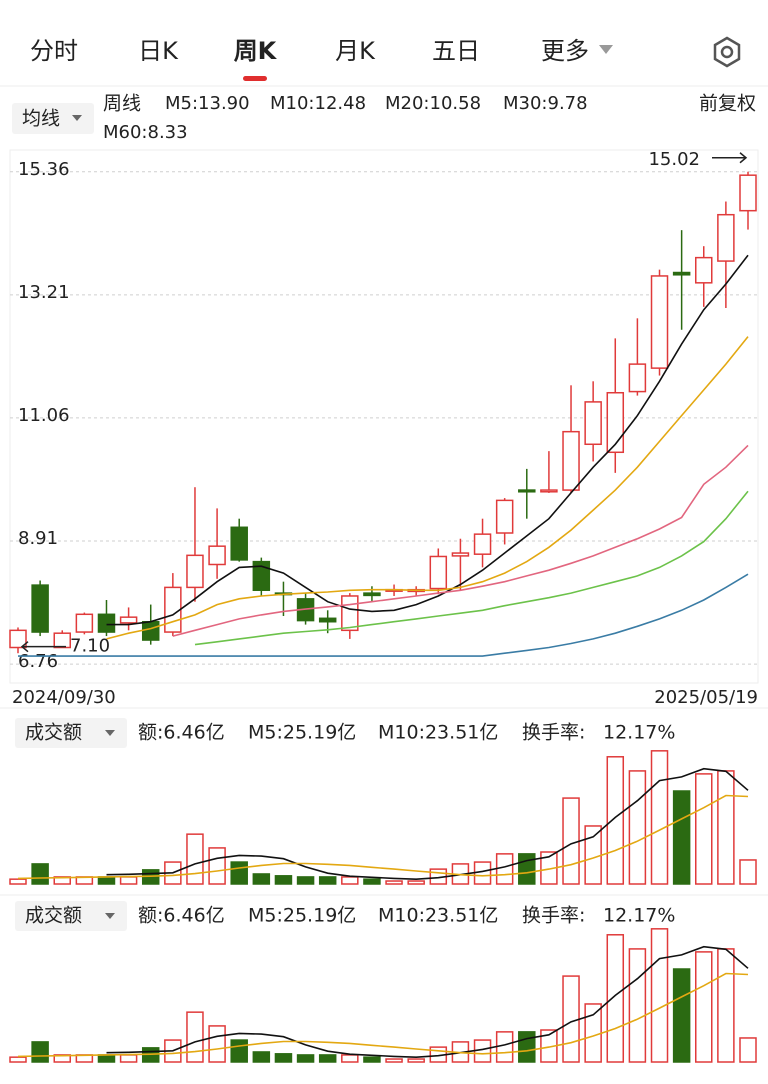 The image size is (768, 1084). I want to click on tab-indicator, so click(255, 78).